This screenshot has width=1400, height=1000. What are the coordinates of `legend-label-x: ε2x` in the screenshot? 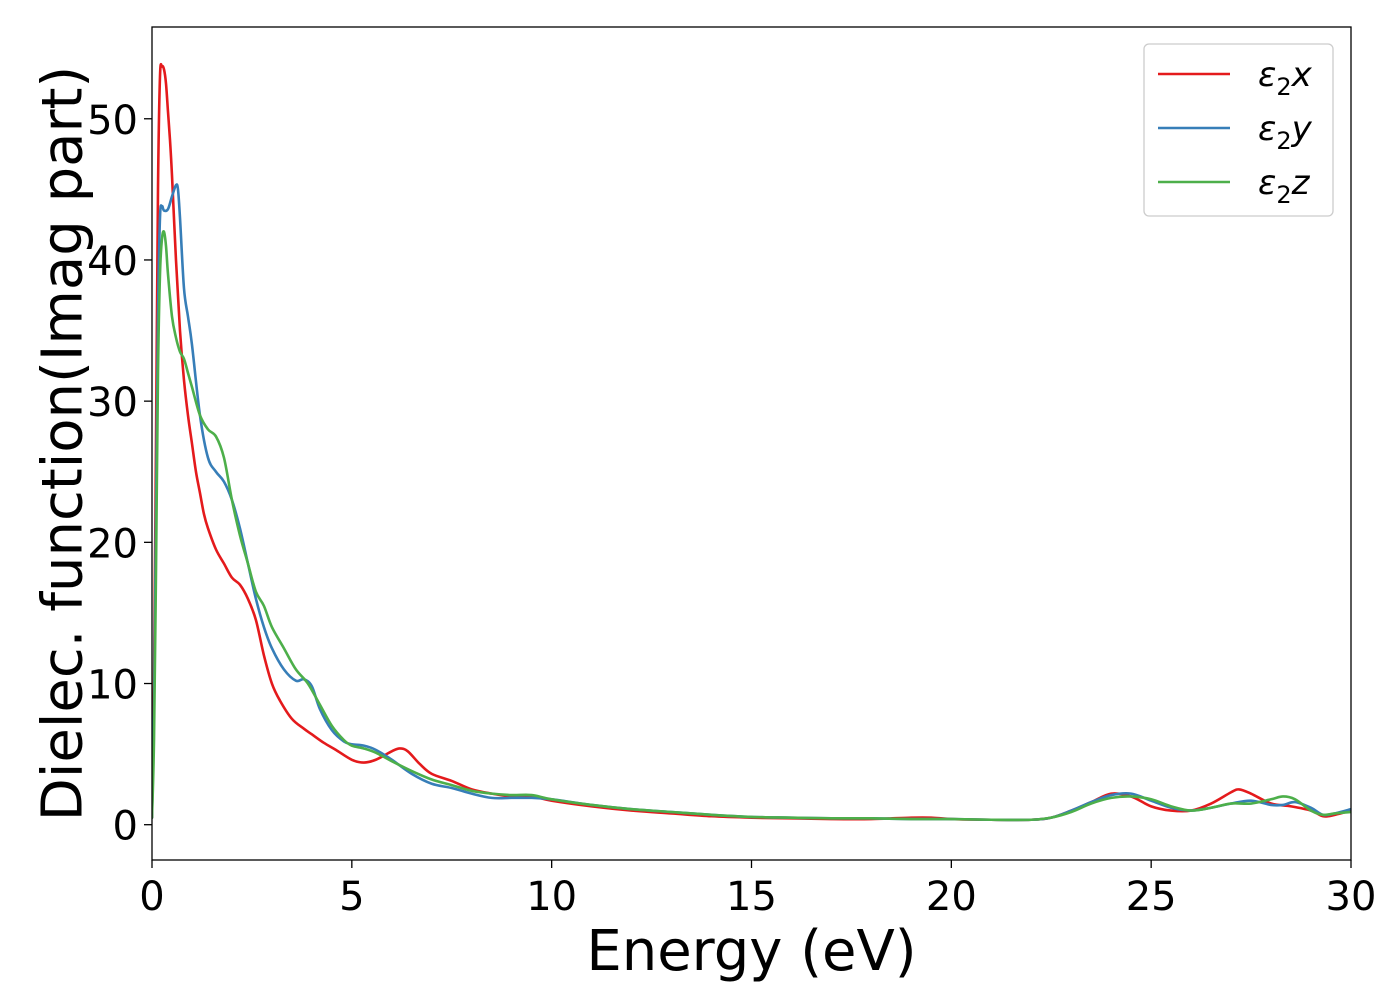 It's located at (1285, 78).